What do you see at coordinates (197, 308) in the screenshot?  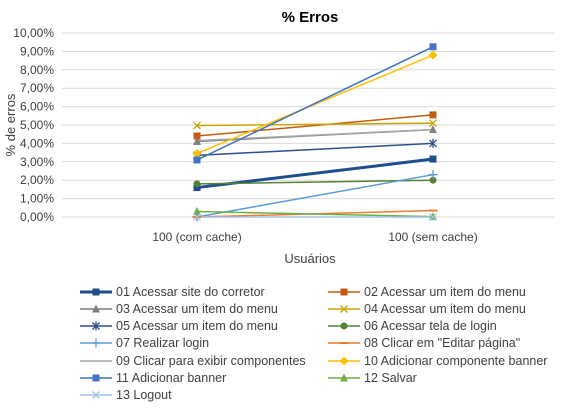 I see `legend-label: 03 Acessar um item do menu` at bounding box center [197, 308].